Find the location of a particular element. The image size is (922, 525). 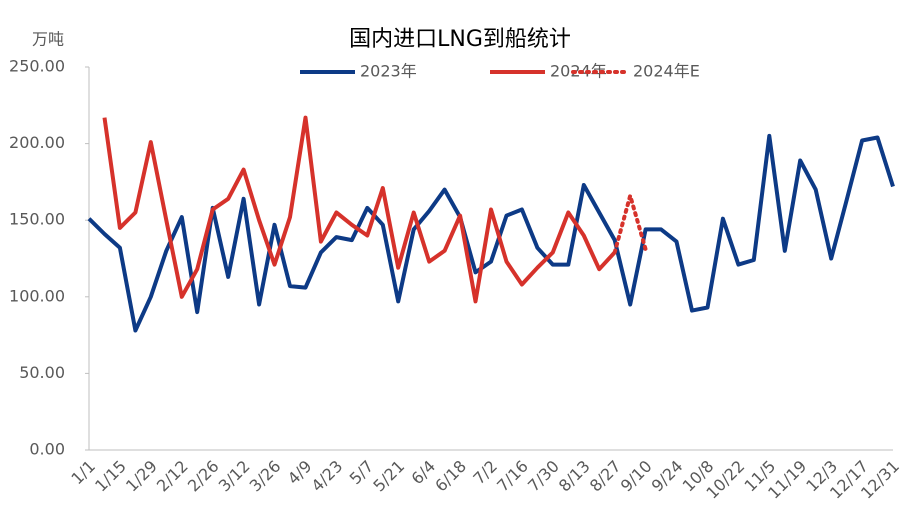

y-tick-label: 0.00 is located at coordinates (47, 449).